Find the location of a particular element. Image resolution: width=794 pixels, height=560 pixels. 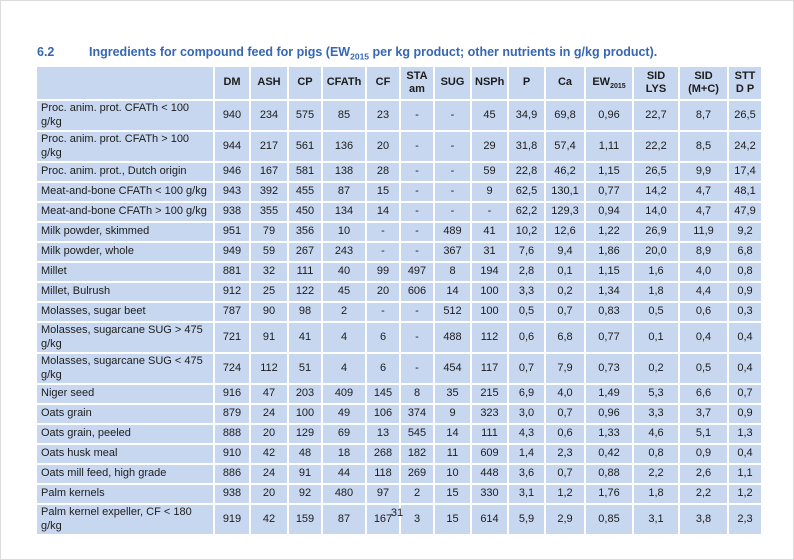

ingredient-name: Milk powder, skimmed is located at coordinates (125, 232).